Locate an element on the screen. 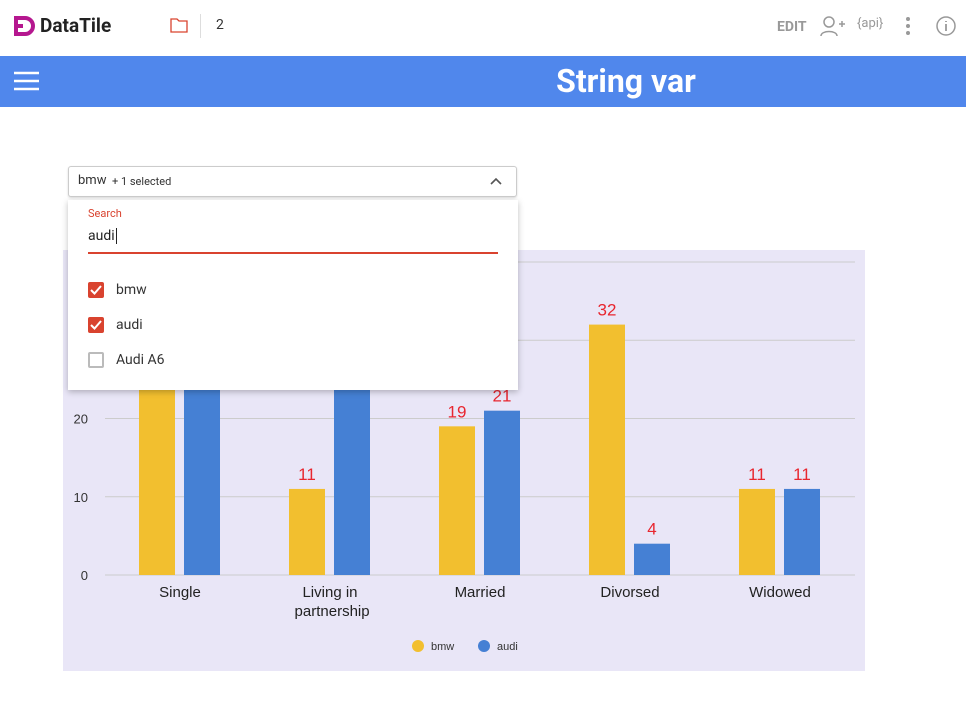 The height and width of the screenshot is (721, 966). option-label: audi is located at coordinates (129, 325).